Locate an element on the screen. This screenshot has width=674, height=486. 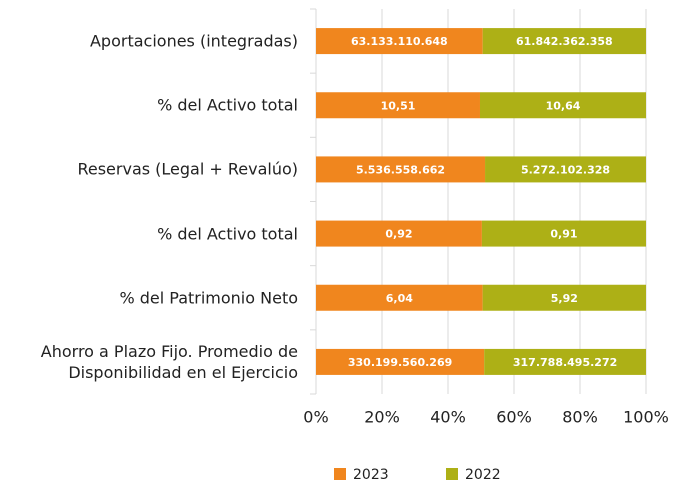
x-tick-label: 20% is located at coordinates (382, 417).